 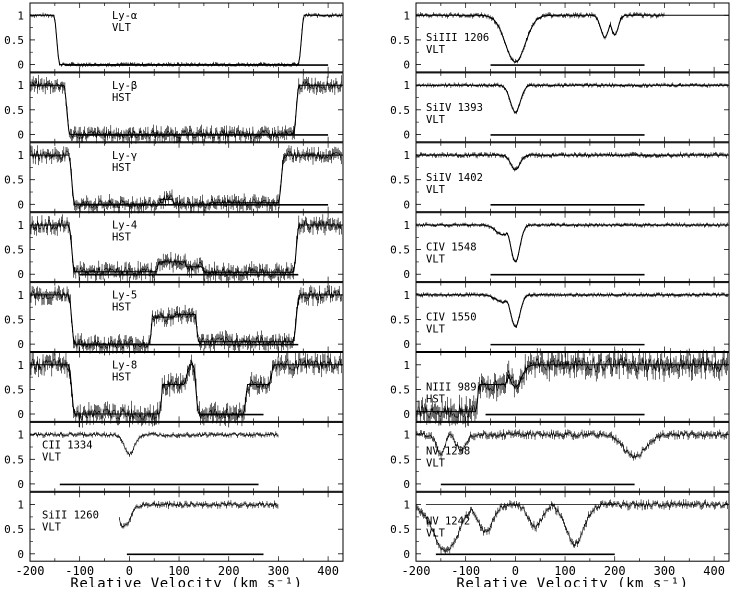 What do you see at coordinates (186, 526) in the screenshot?
I see `panel-frame` at bounding box center [186, 526].